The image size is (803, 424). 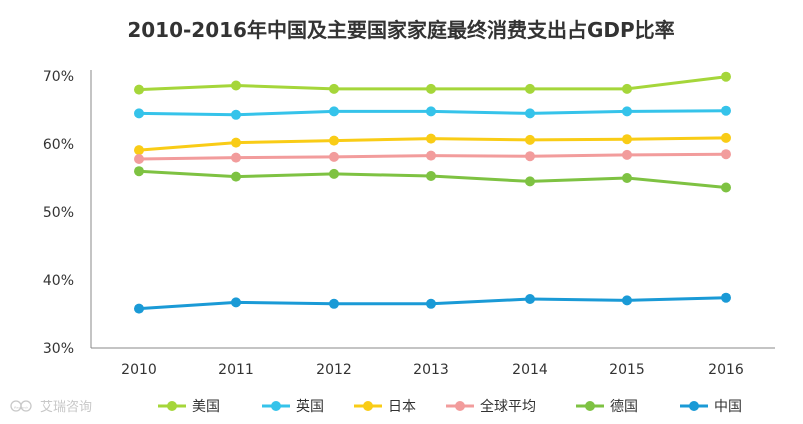 What do you see at coordinates (293, 406) in the screenshot?
I see `legend-item: 英国` at bounding box center [293, 406].